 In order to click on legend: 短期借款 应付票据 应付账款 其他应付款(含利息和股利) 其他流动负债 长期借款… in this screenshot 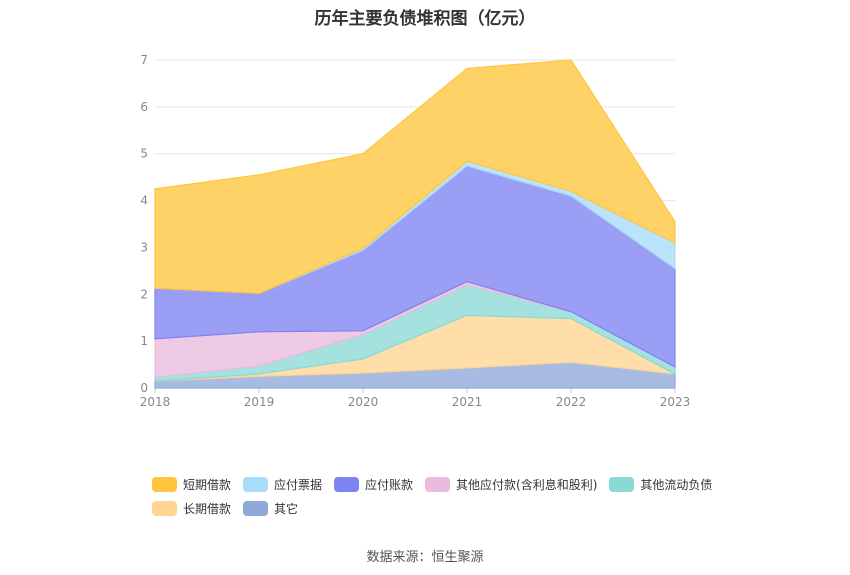, I will do `click(442, 496)`.